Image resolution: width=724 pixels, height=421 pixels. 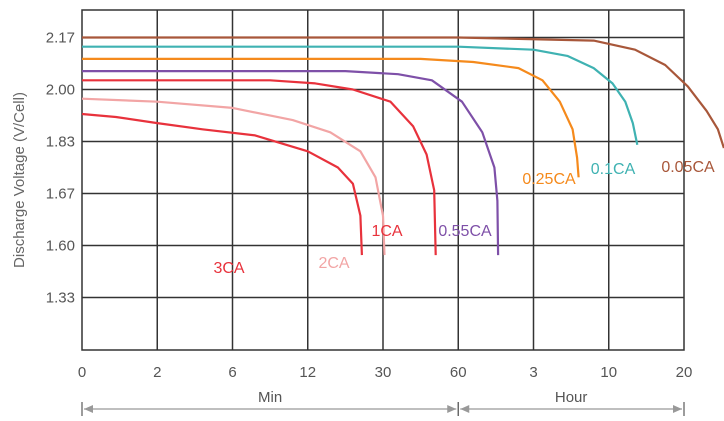 I want to click on y-tick-label: 1.33, so click(x=60, y=298).